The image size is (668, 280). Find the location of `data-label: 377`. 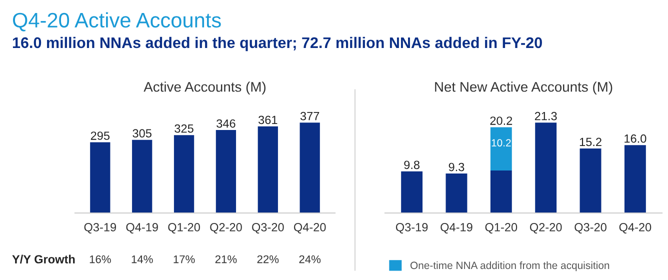

data-label: 377 is located at coordinates (310, 116).